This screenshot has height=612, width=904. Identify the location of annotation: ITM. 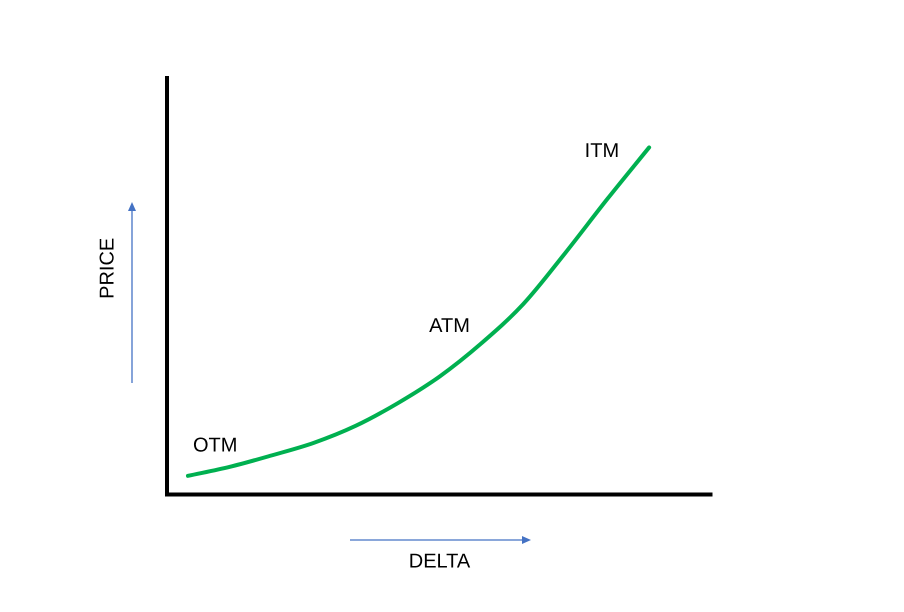
(602, 151).